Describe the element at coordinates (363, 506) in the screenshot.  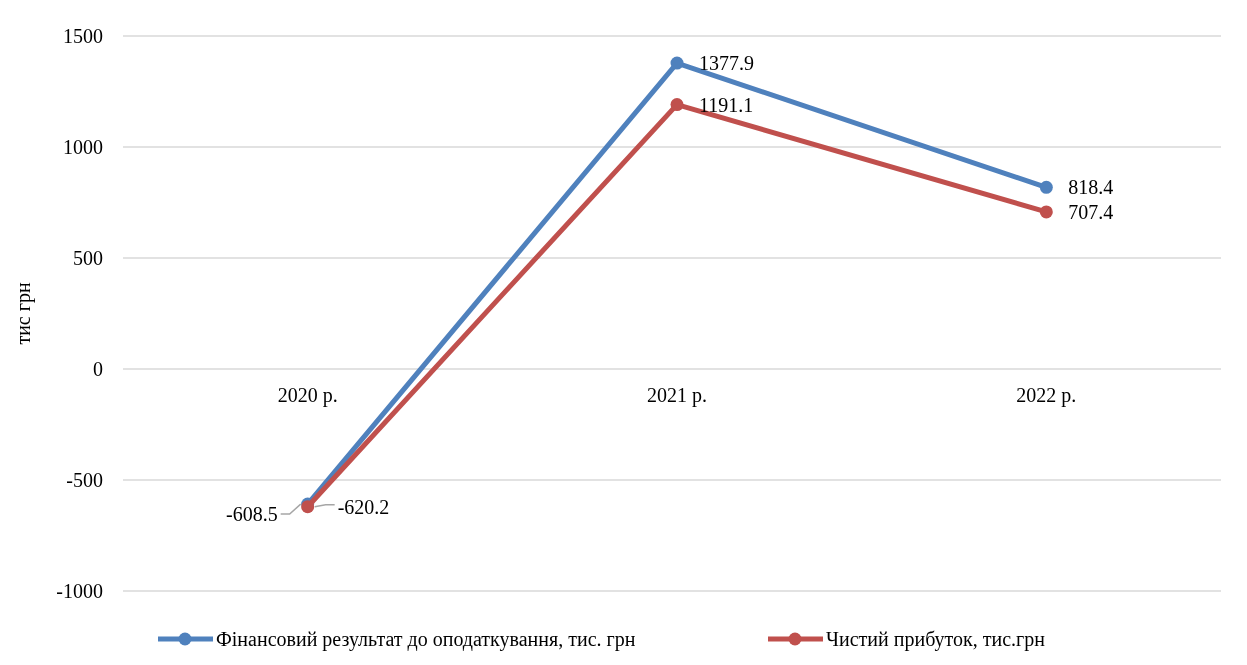
I see `data-label: -620.2` at that location.